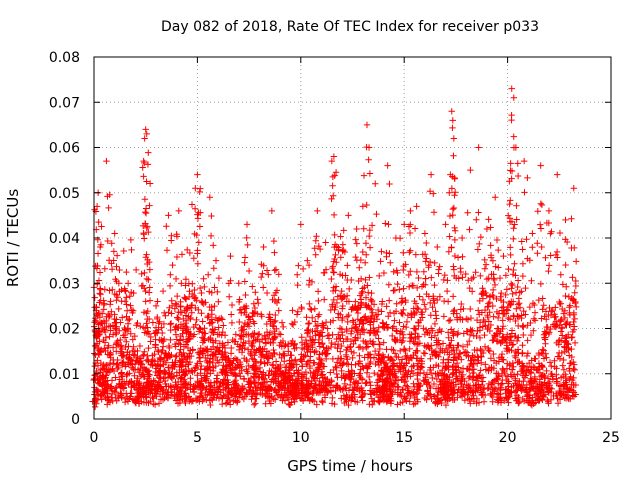  Describe the element at coordinates (64, 194) in the screenshot. I see `y-tick-label: 0.05` at that location.